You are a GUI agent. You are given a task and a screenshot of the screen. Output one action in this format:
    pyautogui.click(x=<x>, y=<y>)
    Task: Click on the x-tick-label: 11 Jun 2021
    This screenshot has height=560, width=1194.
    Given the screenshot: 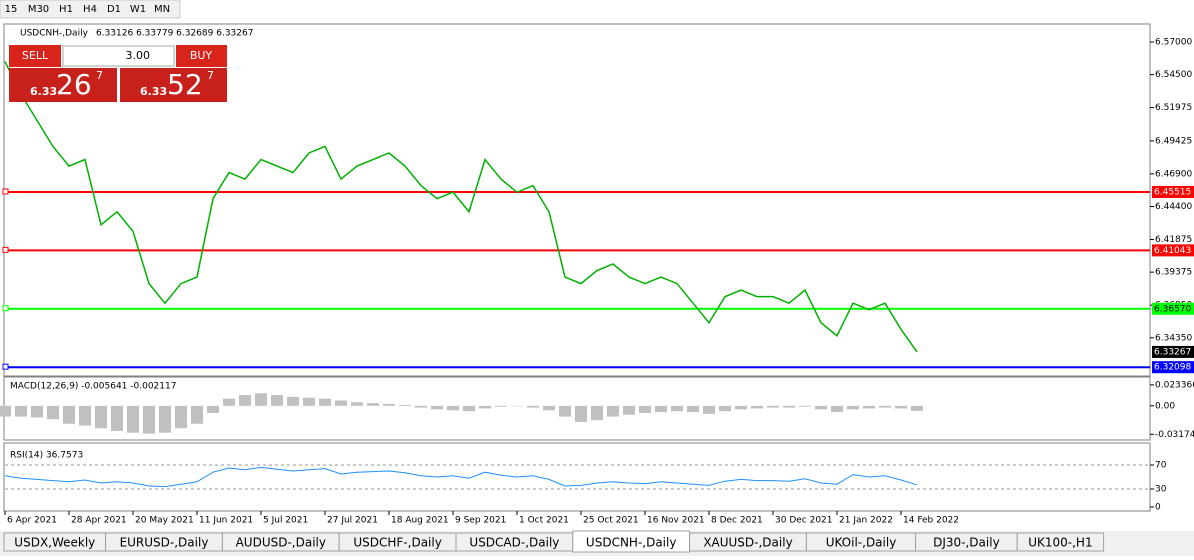 What is the action you would take?
    pyautogui.click(x=226, y=521)
    